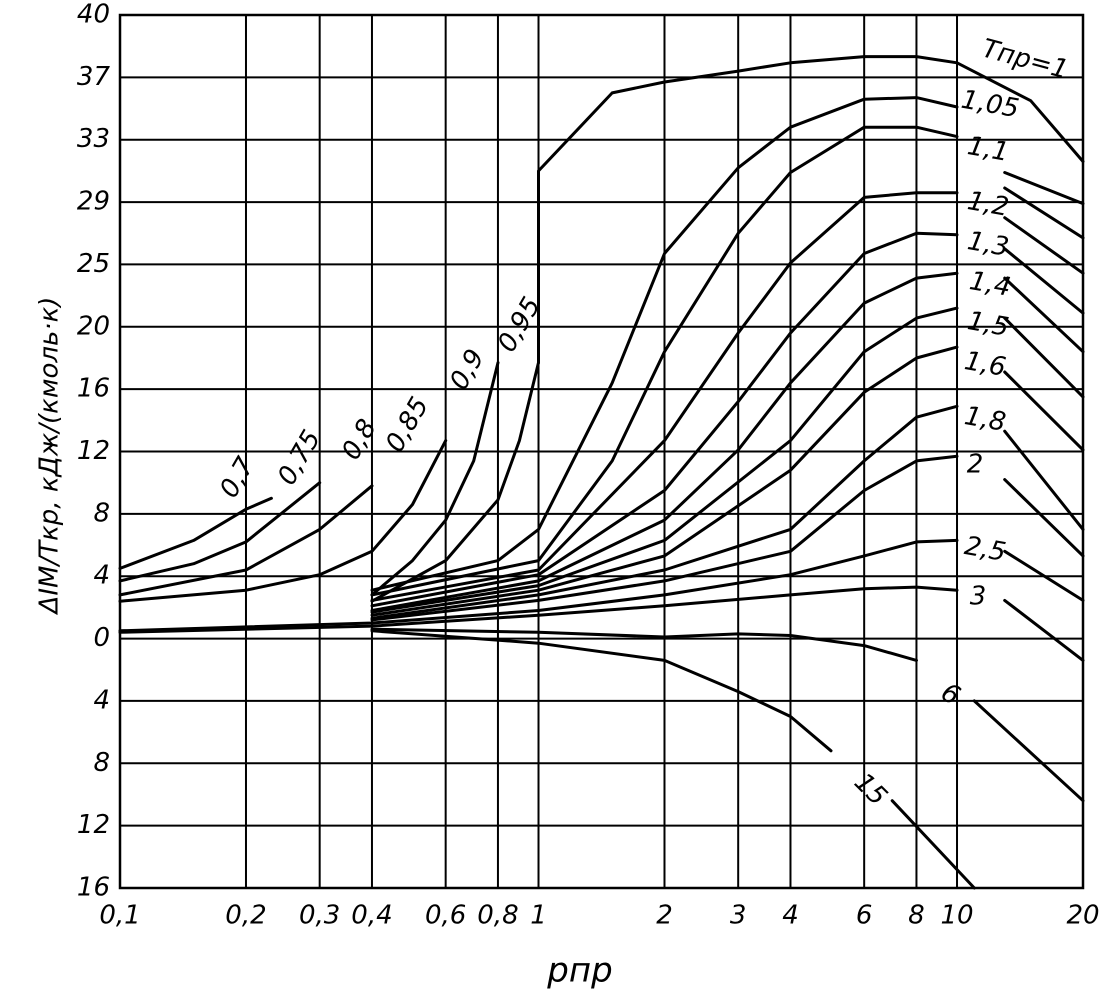  What do you see at coordinates (93, 264) in the screenshot?
I see `y-tick-label: 25` at bounding box center [93, 264].